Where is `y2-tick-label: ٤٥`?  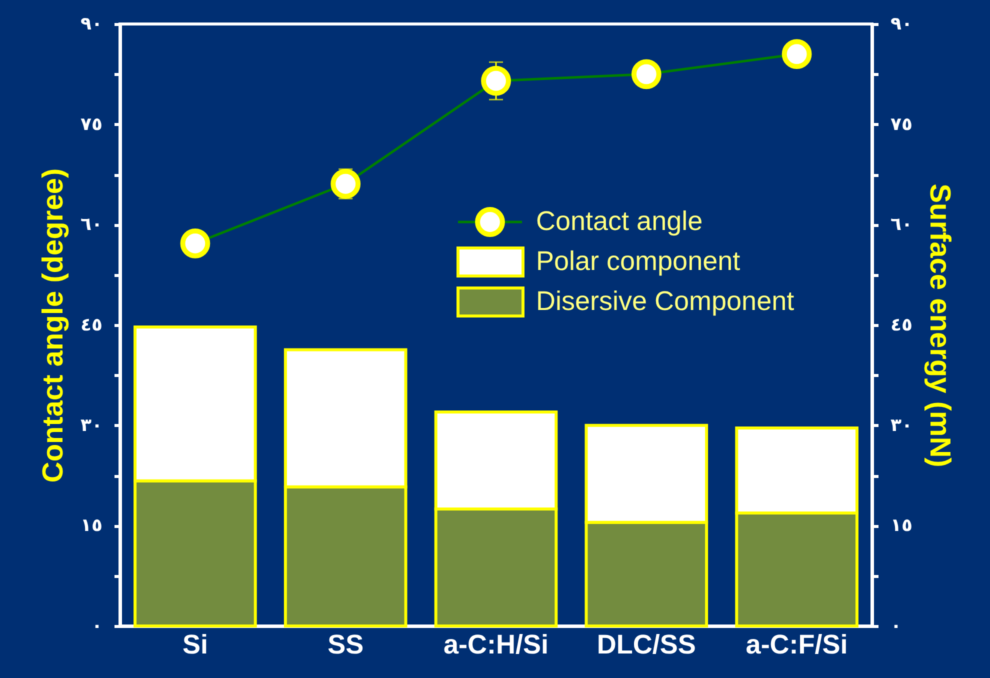
y2-tick-label: ٤٥ is located at coordinates (901, 325).